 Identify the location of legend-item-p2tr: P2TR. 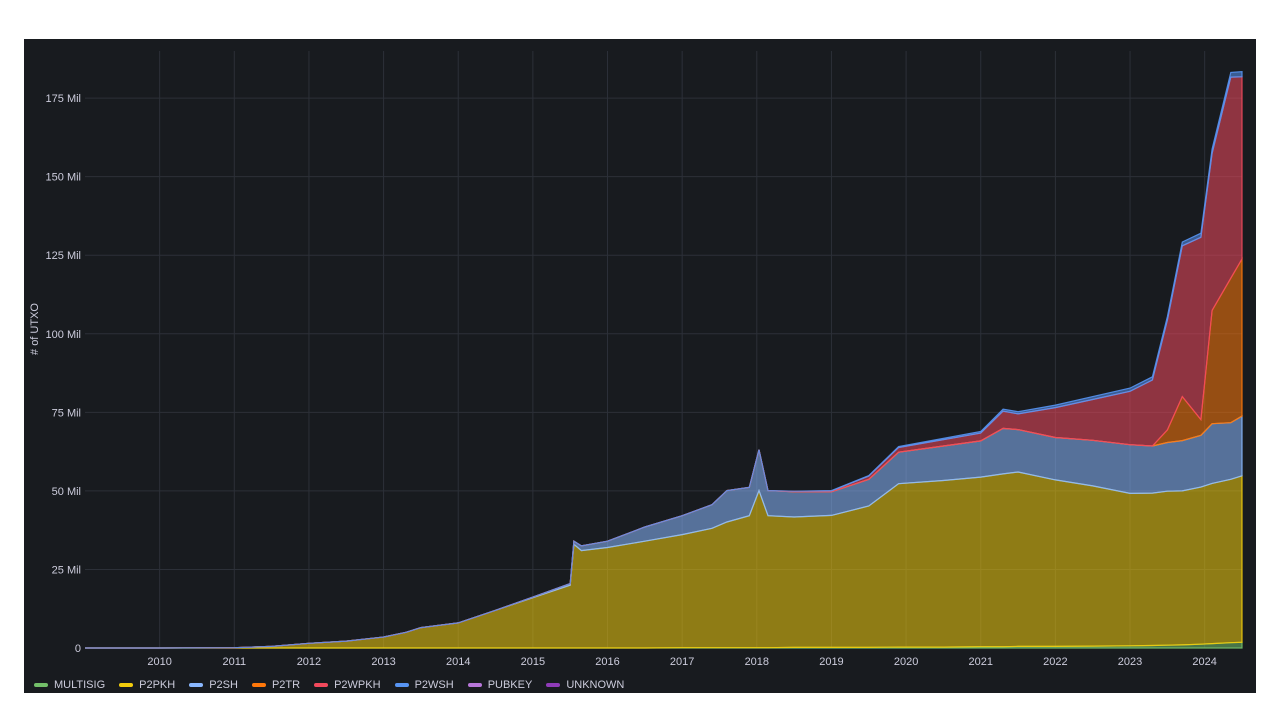
(276, 685).